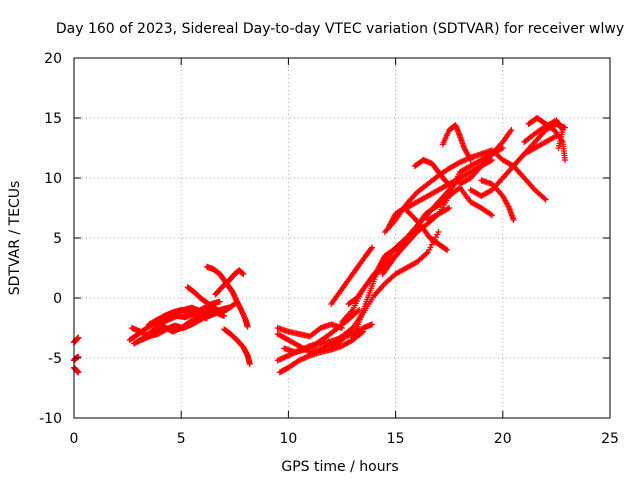 The height and width of the screenshot is (480, 640). What do you see at coordinates (57, 299) in the screenshot?
I see `y-tick-label: 0` at bounding box center [57, 299].